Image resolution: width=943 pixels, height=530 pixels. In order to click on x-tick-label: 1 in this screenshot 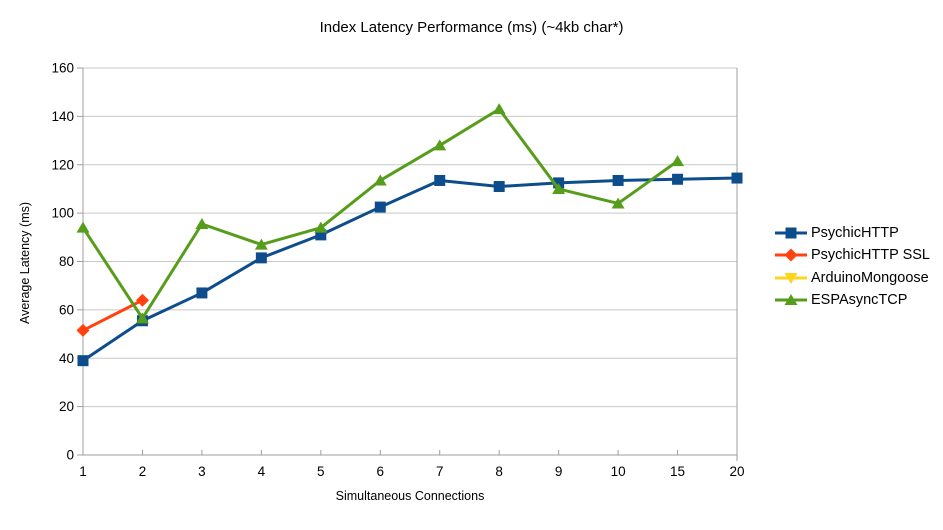, I will do `click(83, 471)`.